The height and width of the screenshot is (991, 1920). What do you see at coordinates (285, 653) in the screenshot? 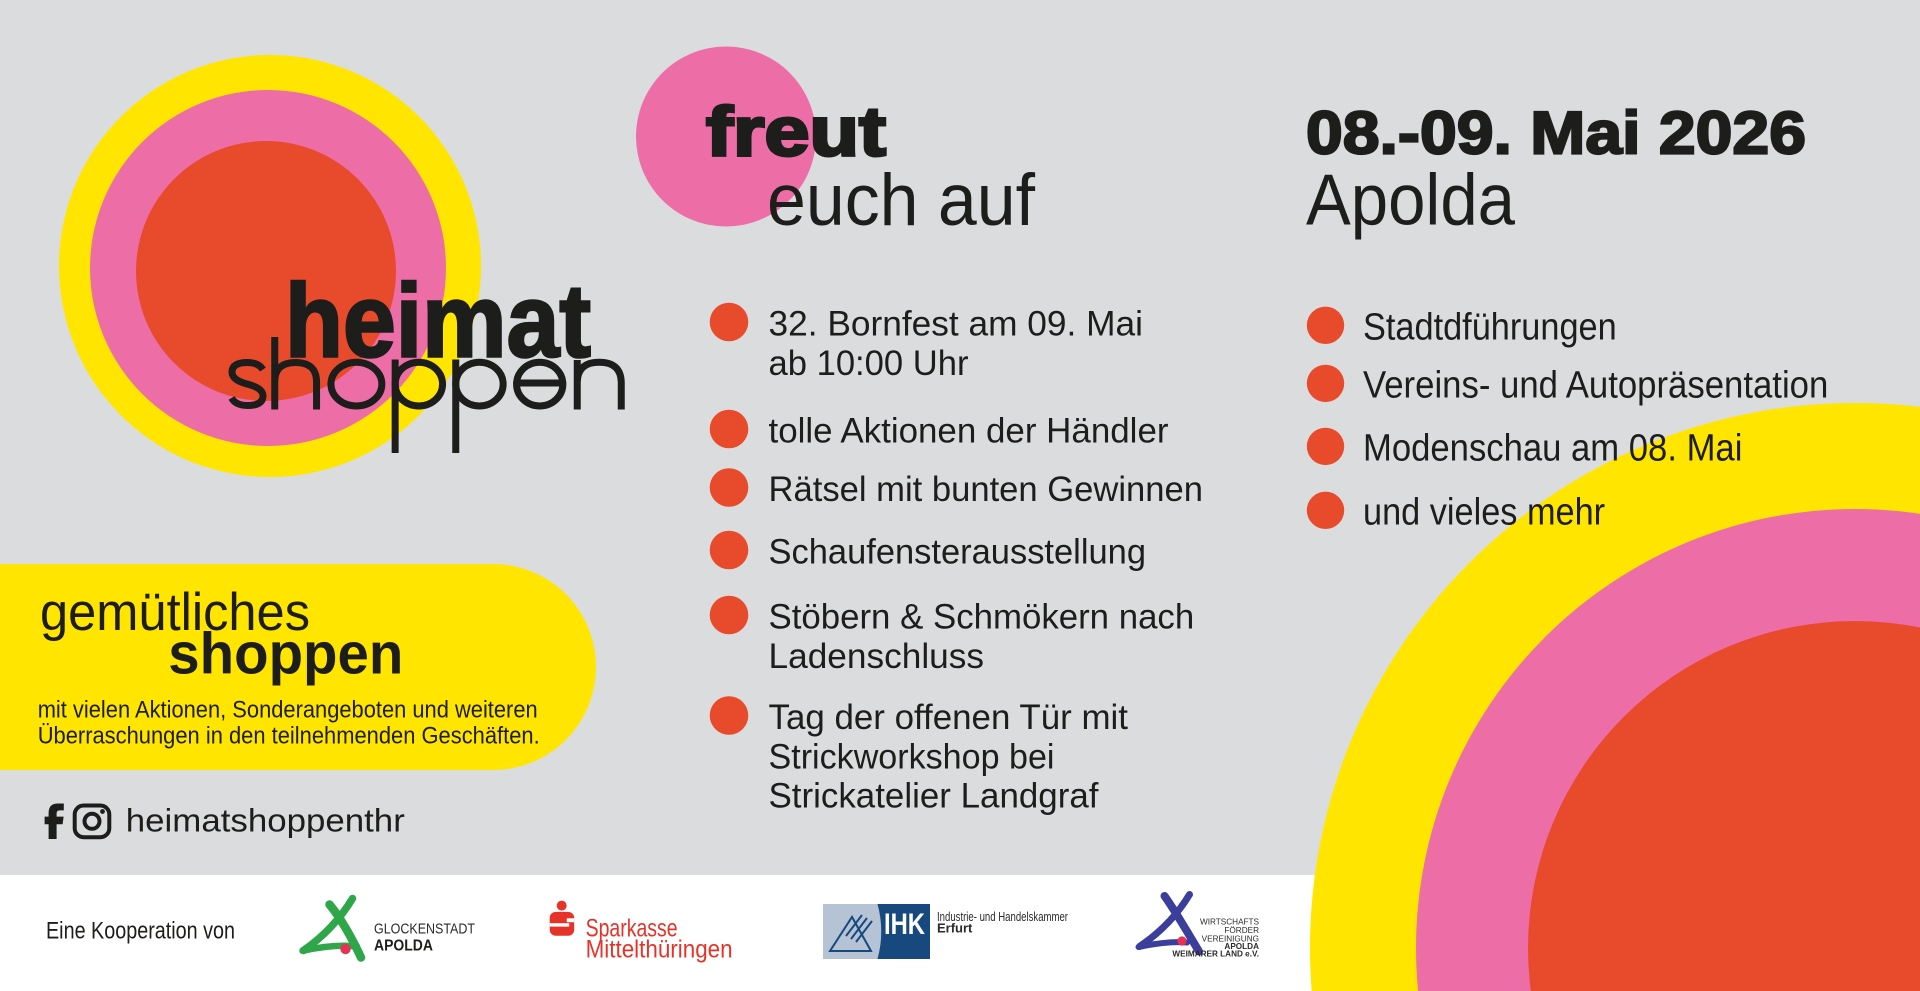
I see `svg-text: shoppen` at bounding box center [285, 653].